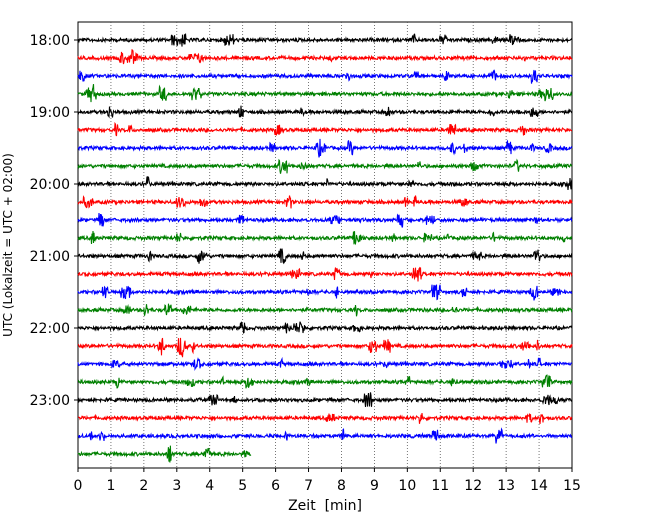  I want to click on y-tick-label: 20:00, so click(50, 185).